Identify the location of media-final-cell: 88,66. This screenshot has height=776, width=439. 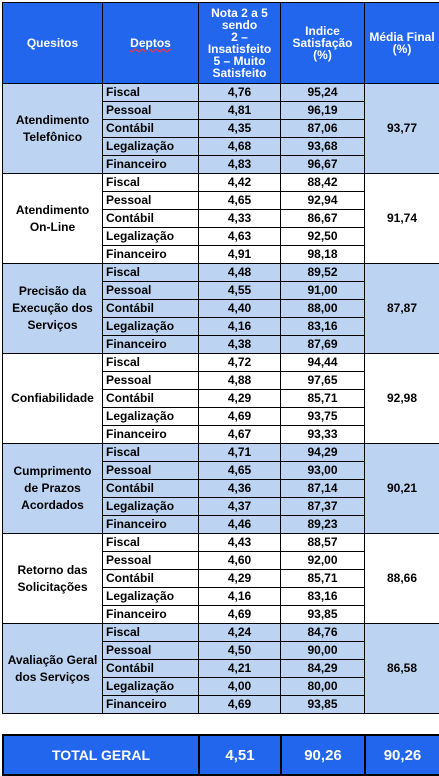
(402, 579).